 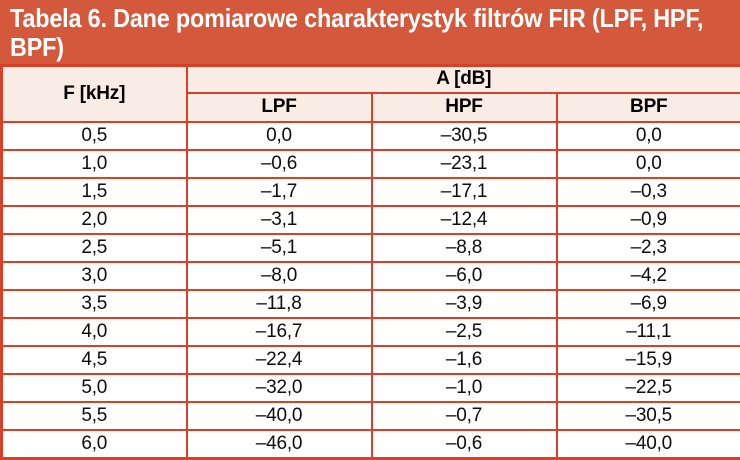 I want to click on header-lpf: LPF, so click(x=279, y=107).